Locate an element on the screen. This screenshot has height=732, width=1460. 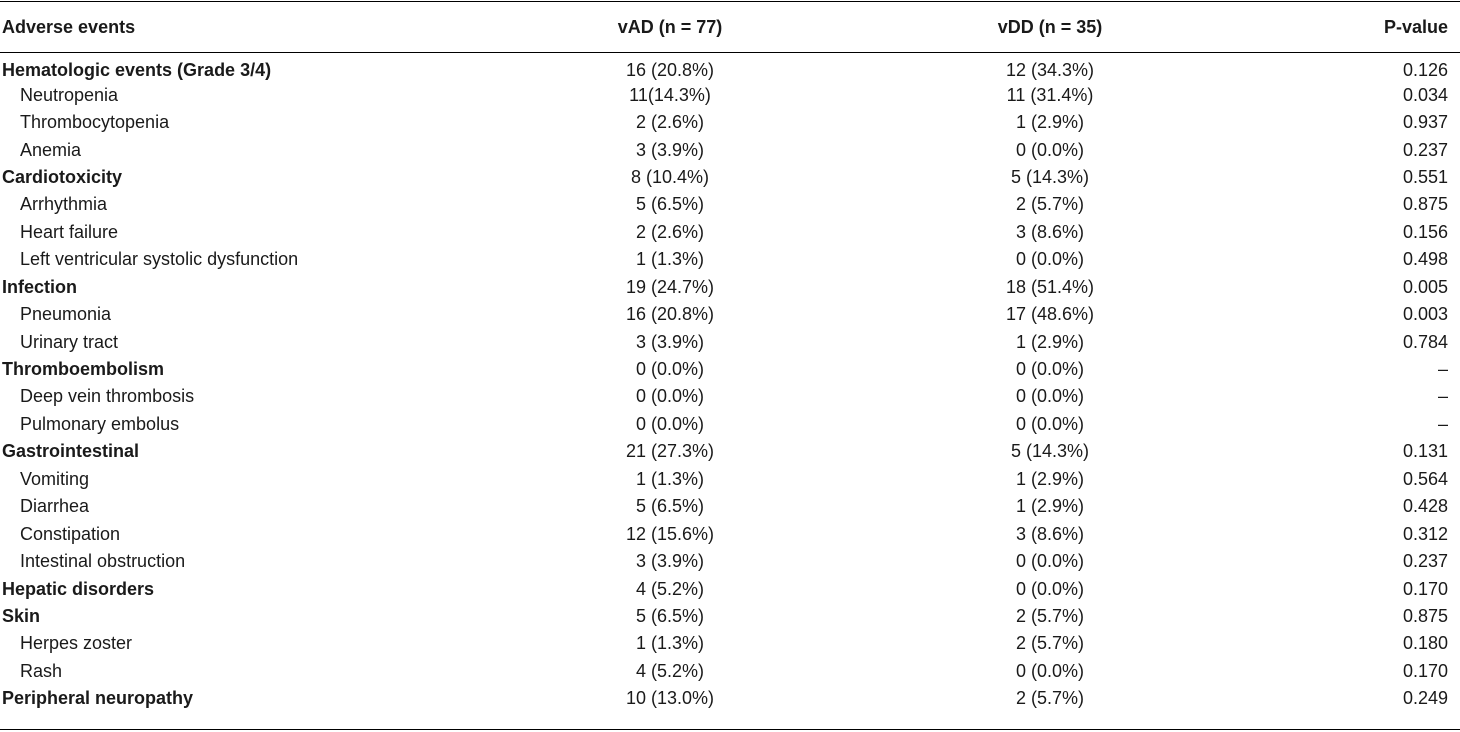
vad-value: 11(14.3%) is located at coordinates (670, 94).